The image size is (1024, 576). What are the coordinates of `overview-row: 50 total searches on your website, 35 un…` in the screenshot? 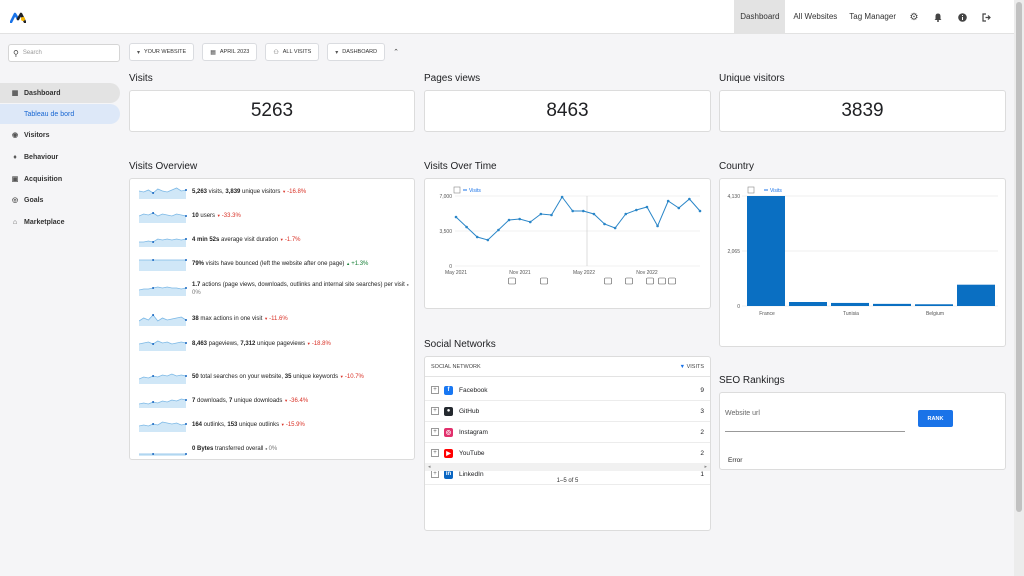 It's located at (274, 377).